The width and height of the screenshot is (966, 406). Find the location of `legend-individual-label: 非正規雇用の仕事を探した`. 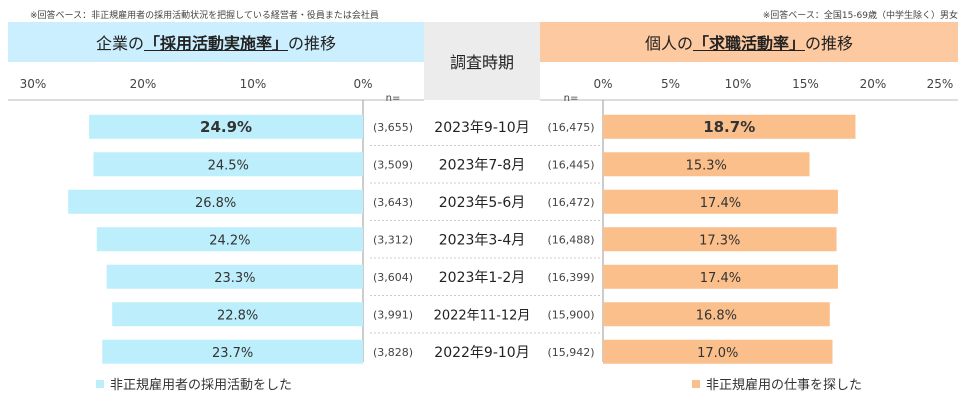

legend-individual-label: 非正規雇用の仕事を探した is located at coordinates (784, 385).